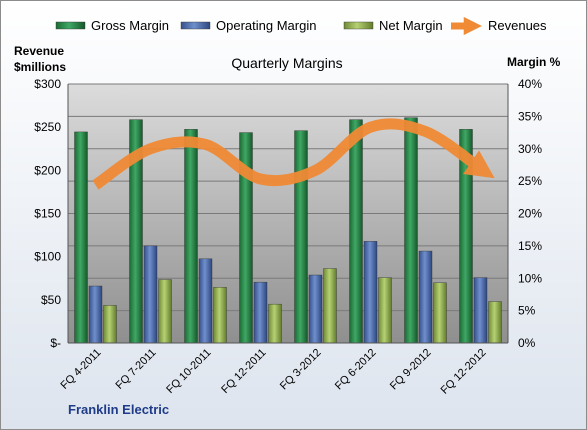 This screenshot has width=587, height=430. I want to click on y-left-tick-label: $250, so click(47, 127).